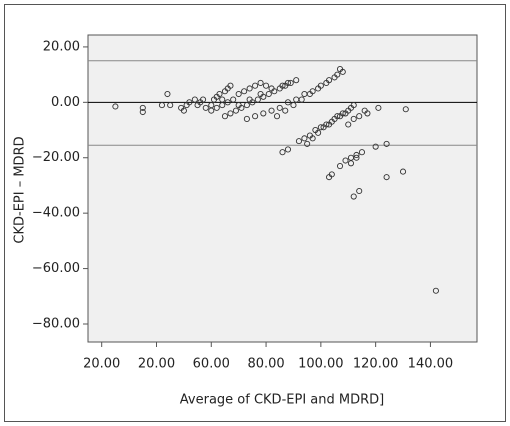 The image size is (510, 426). Describe the element at coordinates (65, 102) in the screenshot. I see `y-tick-label: 0.00` at that location.